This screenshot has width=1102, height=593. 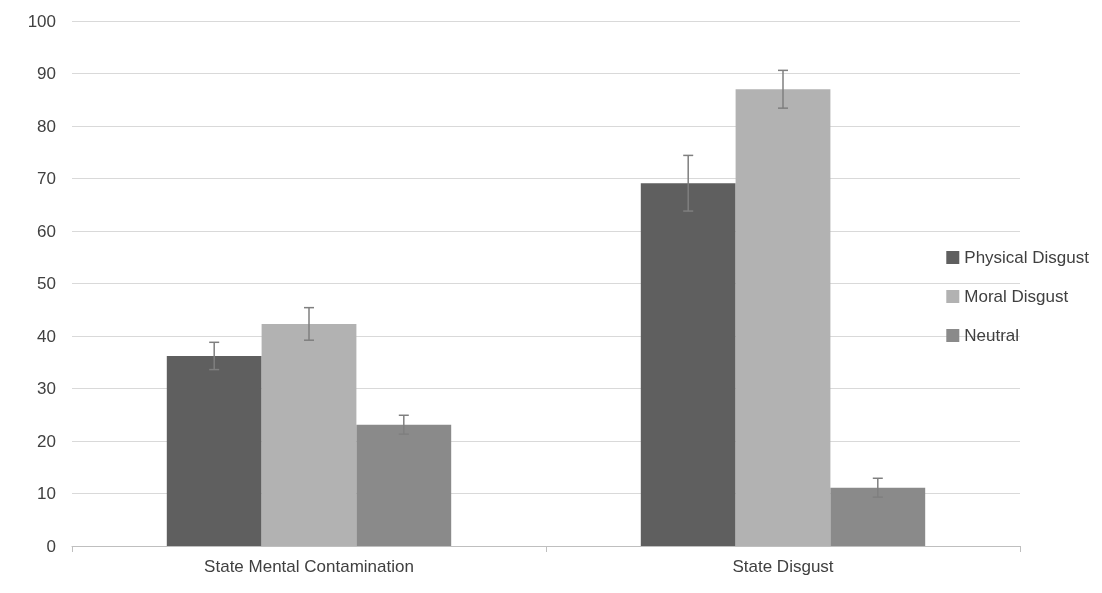 What do you see at coordinates (309, 566) in the screenshot?
I see `x-tick-label: State Mental Contamination` at bounding box center [309, 566].